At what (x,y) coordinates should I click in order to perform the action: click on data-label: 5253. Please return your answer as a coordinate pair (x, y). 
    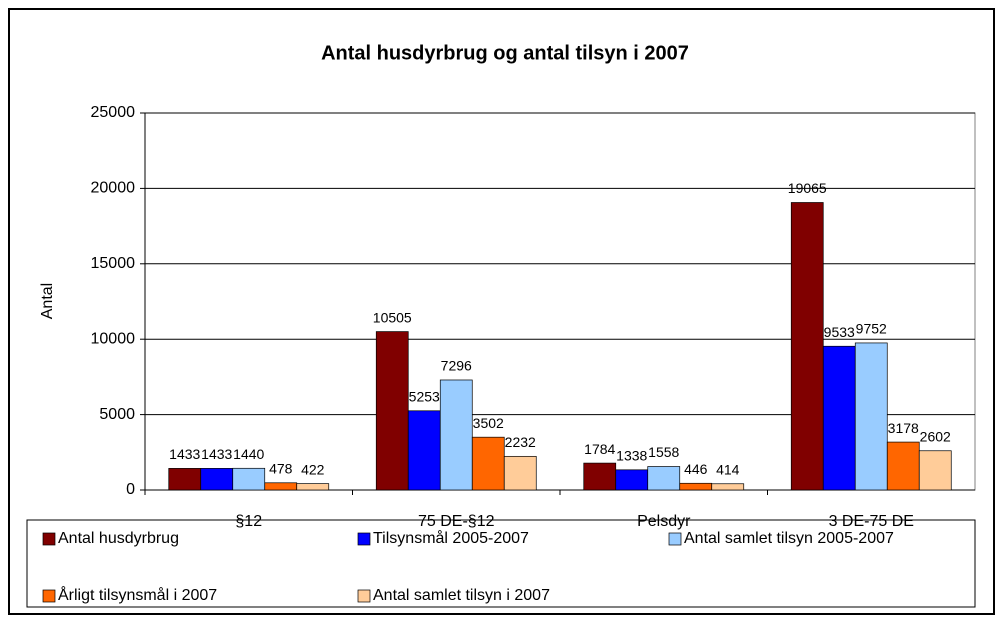
    Looking at the image, I should click on (424, 396).